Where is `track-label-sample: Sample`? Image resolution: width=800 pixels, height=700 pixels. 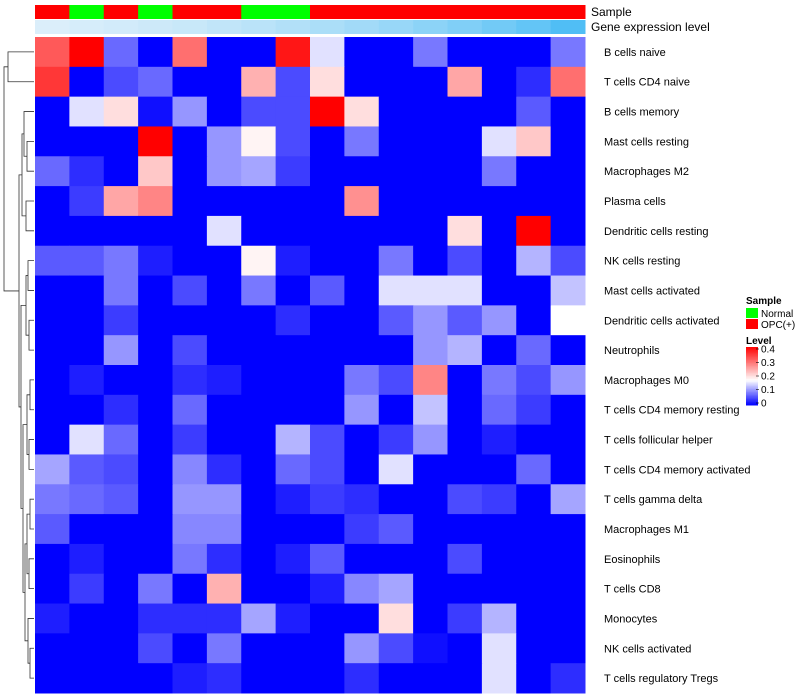
track-label-sample: Sample is located at coordinates (611, 12).